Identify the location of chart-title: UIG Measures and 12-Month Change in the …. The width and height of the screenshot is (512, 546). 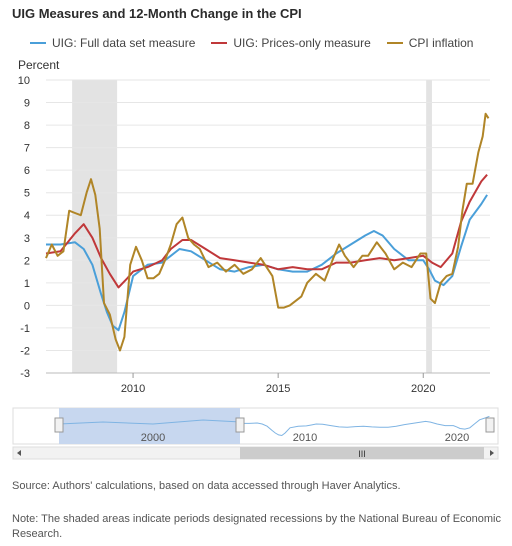
(157, 13).